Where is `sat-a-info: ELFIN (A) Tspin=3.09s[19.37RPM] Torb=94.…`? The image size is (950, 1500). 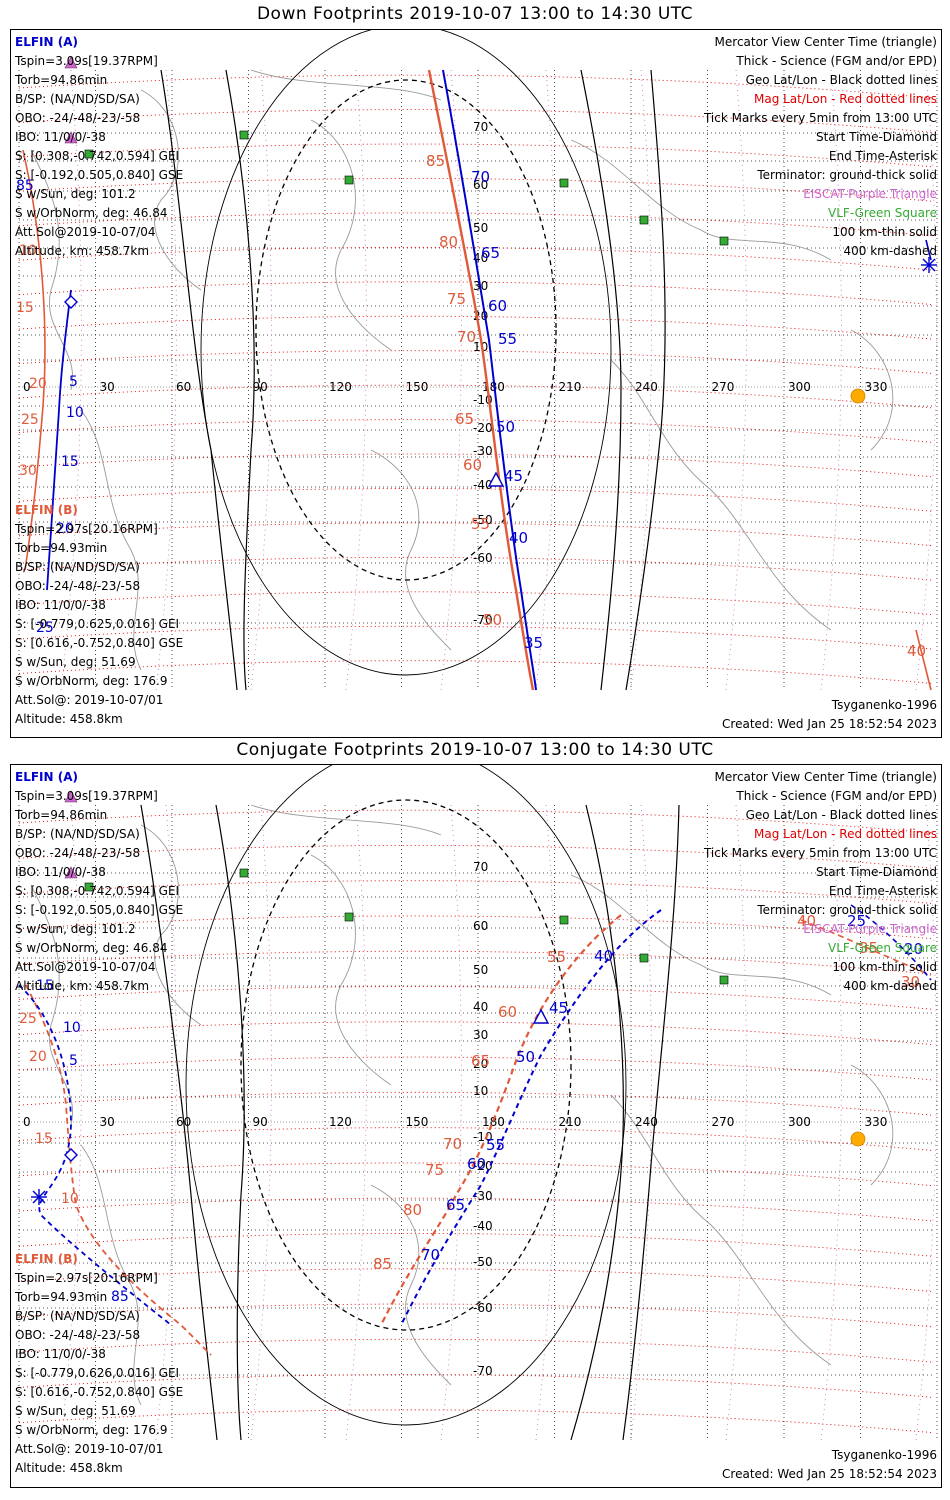 sat-a-info: ELFIN (A) Tspin=3.09s[19.37RPM] Torb=94.… is located at coordinates (99, 147).